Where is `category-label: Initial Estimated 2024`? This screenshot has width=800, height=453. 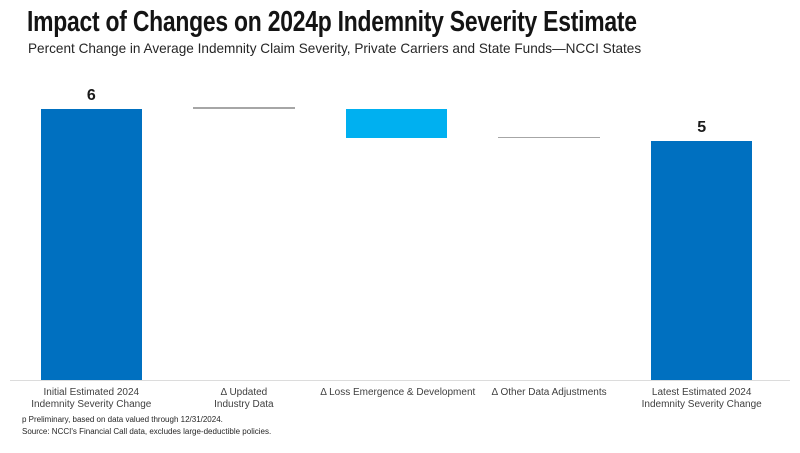
category-label: Initial Estimated 2024 is located at coordinates (91, 392).